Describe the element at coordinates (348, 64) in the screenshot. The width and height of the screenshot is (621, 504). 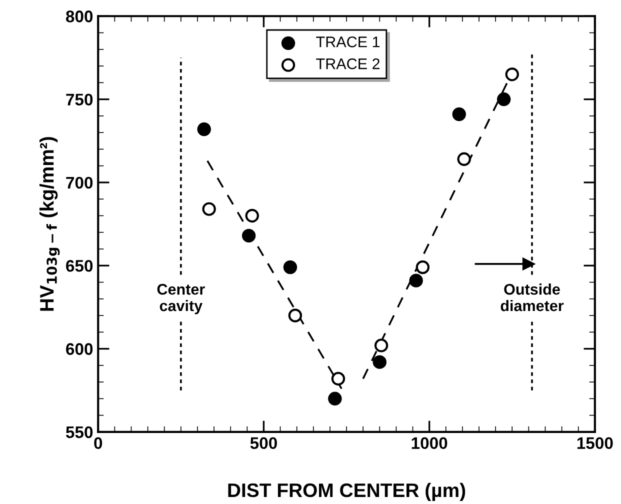
I see `legend-label: TRACE 2` at that location.